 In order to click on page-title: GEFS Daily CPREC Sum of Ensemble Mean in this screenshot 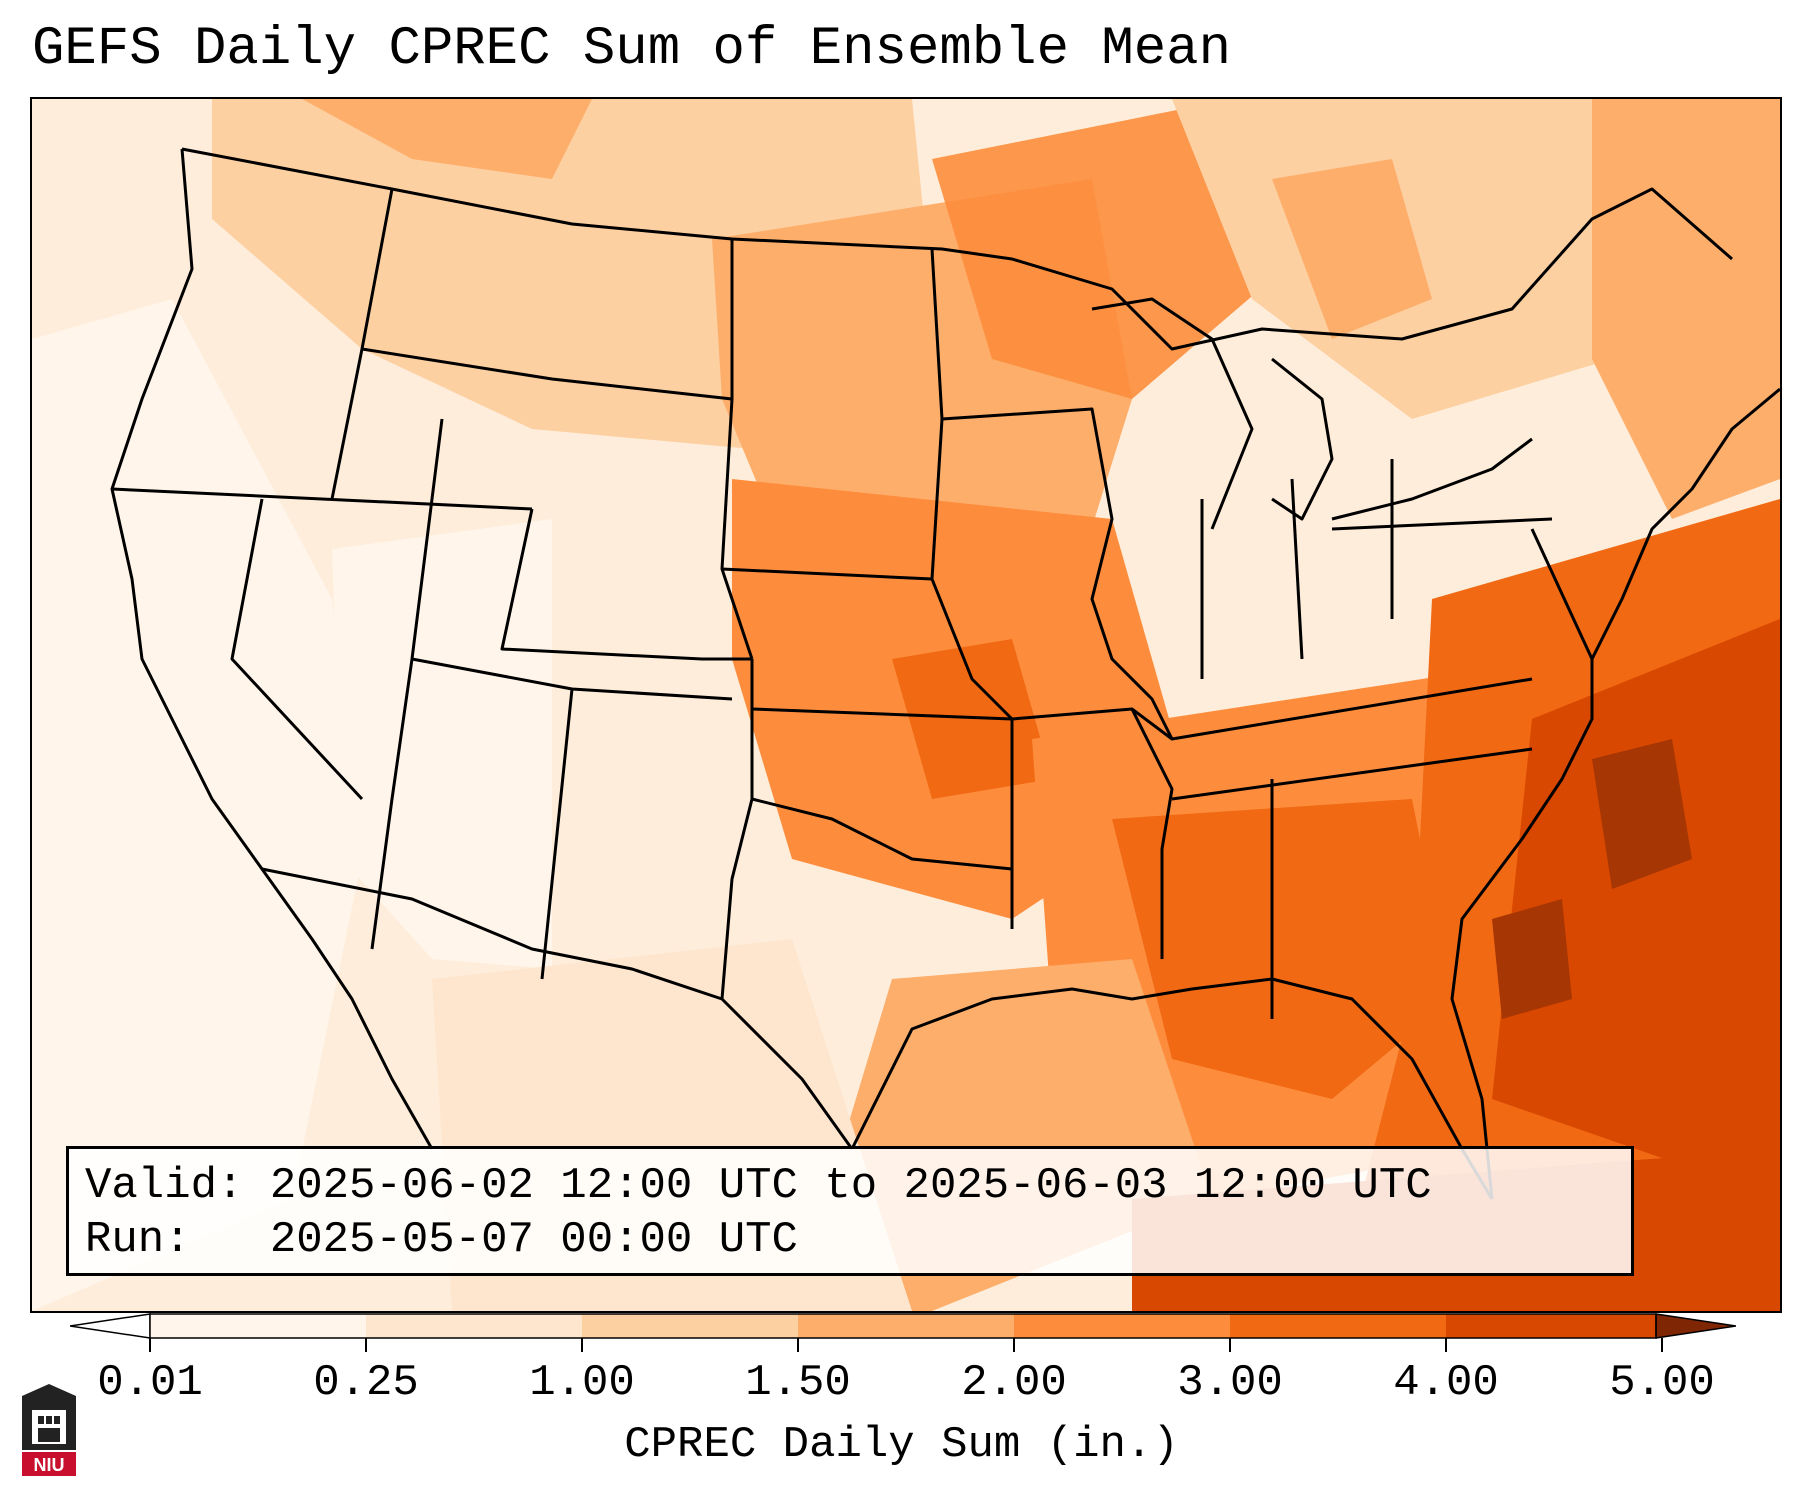, I will do `click(631, 49)`.